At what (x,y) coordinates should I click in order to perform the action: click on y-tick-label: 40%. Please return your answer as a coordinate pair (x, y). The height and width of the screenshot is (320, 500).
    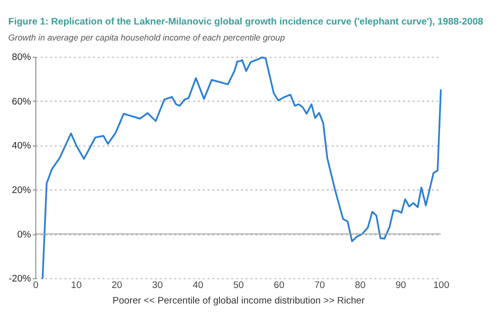
    Looking at the image, I should click on (22, 146).